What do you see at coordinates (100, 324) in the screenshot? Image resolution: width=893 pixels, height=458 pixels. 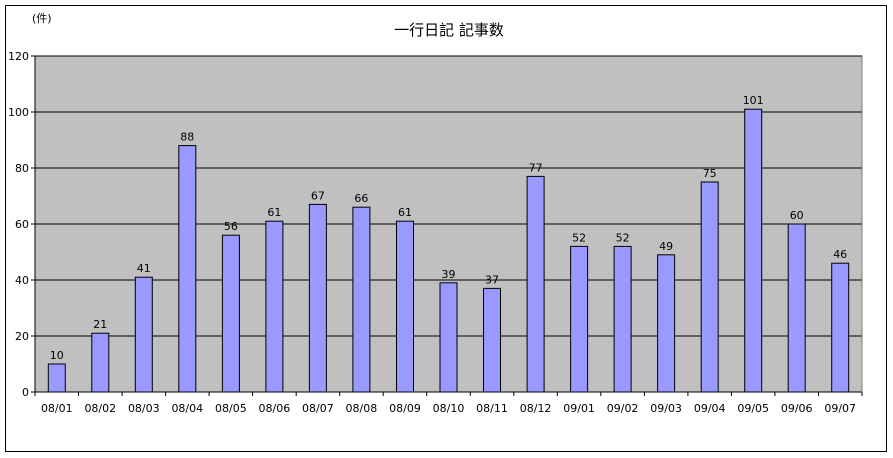 I see `data-label: 21` at bounding box center [100, 324].